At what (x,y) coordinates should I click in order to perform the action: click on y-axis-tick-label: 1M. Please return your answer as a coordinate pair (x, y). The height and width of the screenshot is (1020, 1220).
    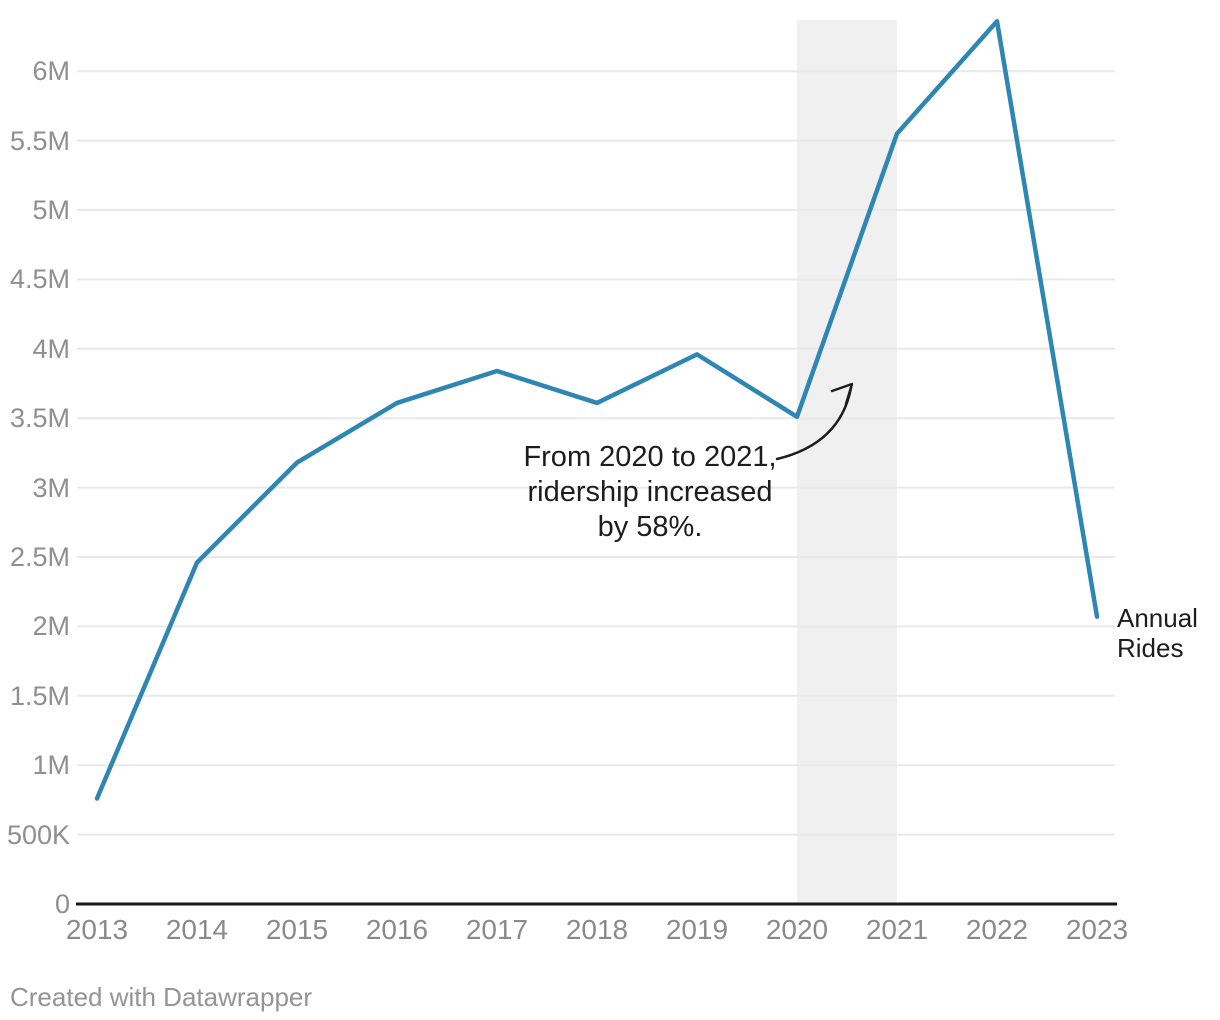
    Looking at the image, I should click on (51, 765).